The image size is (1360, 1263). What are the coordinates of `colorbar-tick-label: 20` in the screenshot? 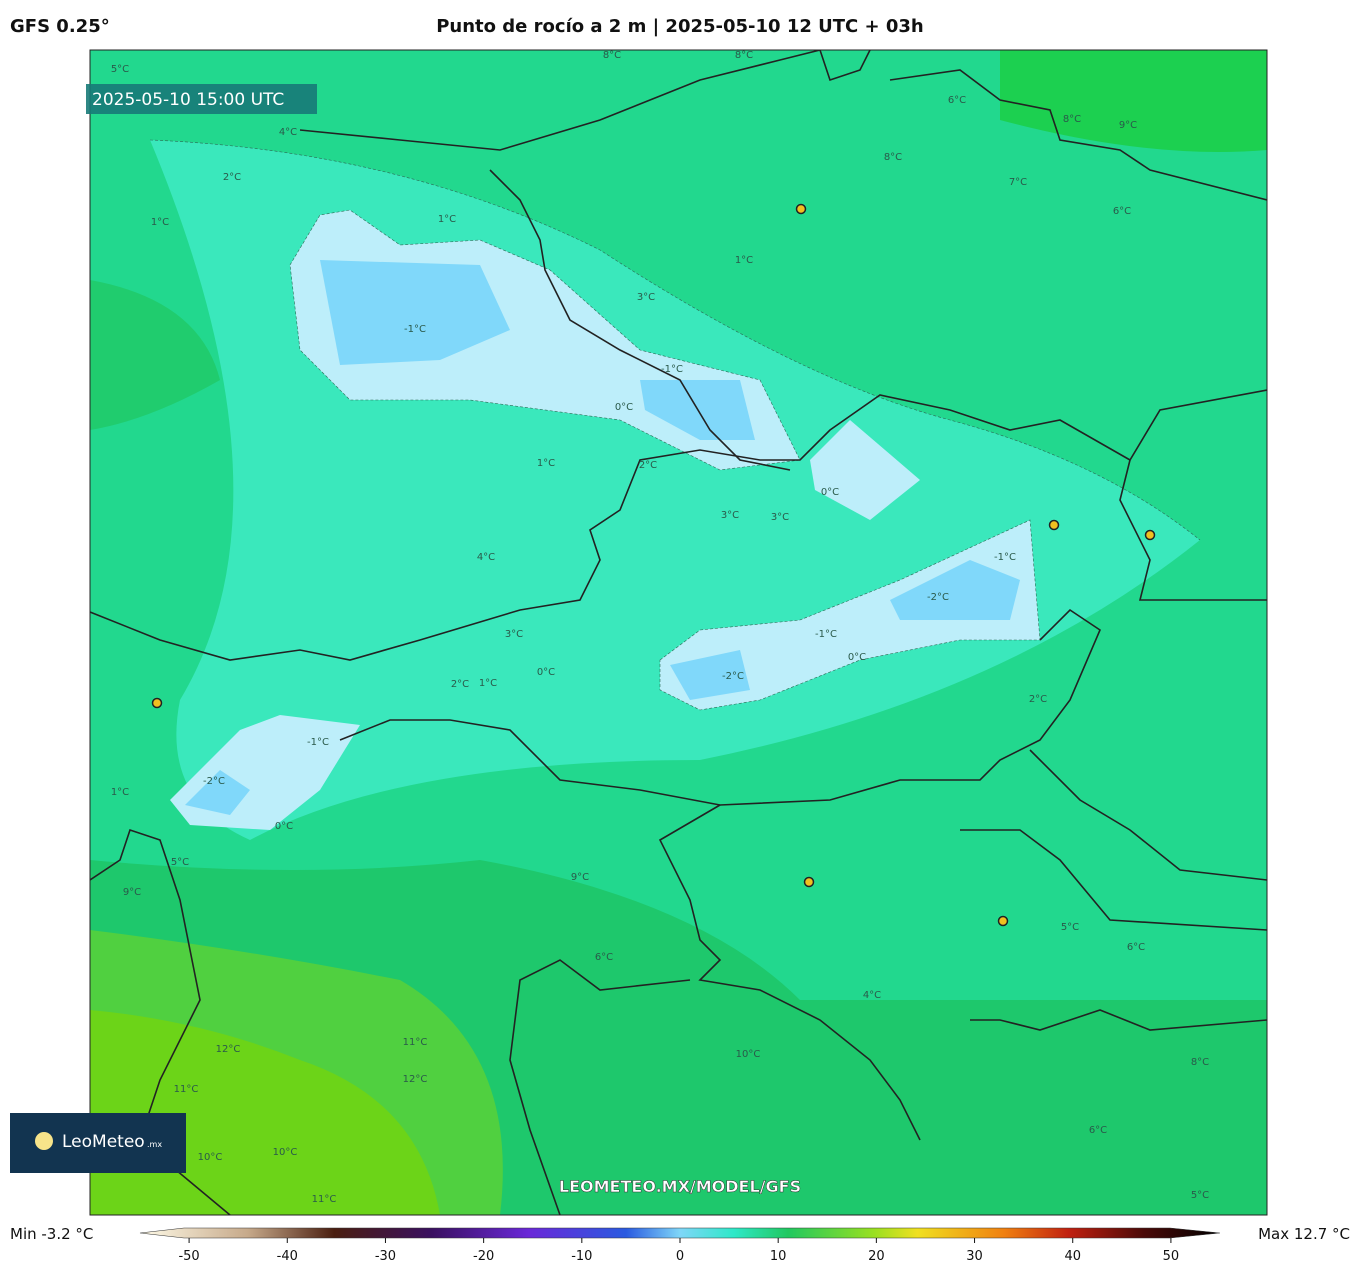 It's located at (876, 1256).